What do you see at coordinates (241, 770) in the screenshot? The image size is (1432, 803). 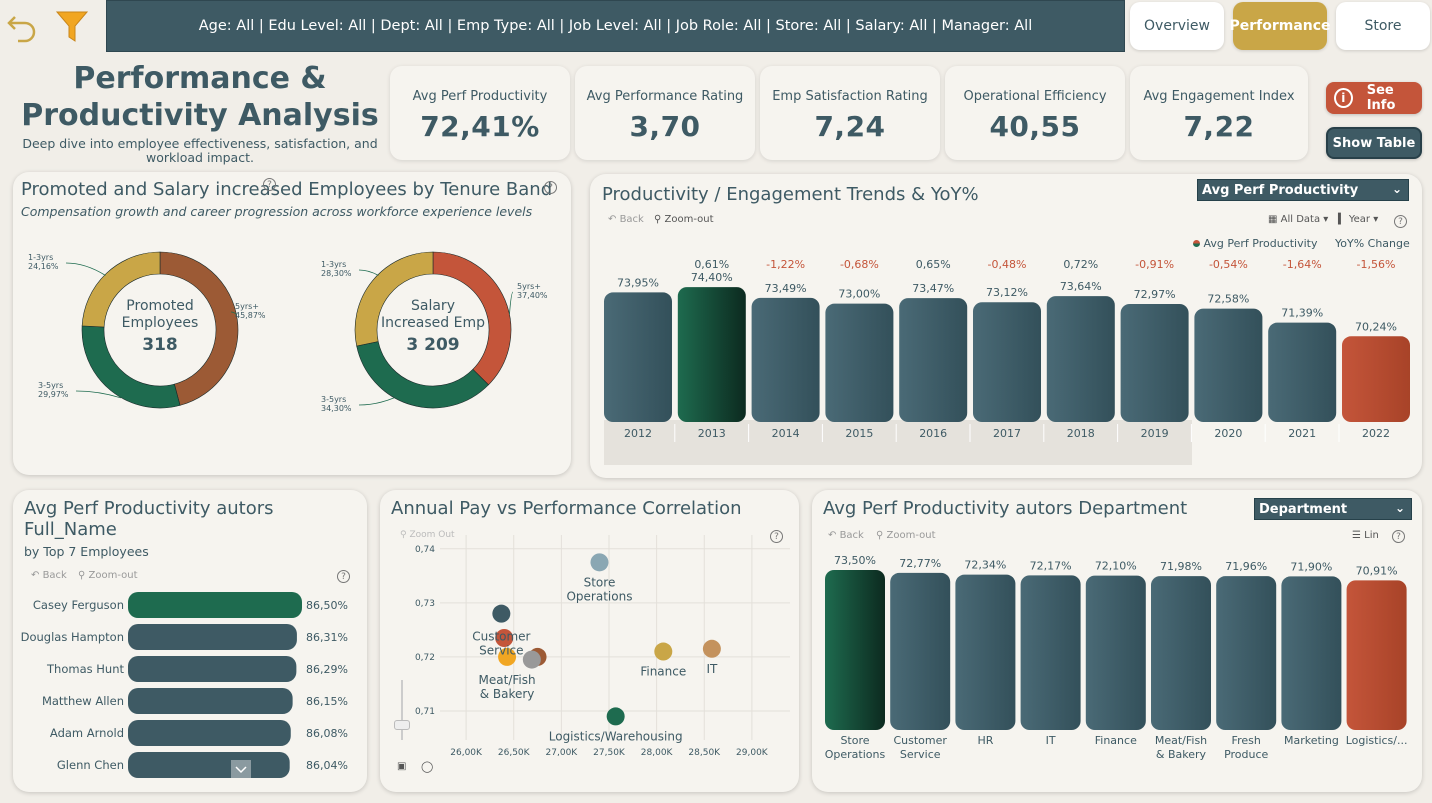 I see `chevron-down-icon` at bounding box center [241, 770].